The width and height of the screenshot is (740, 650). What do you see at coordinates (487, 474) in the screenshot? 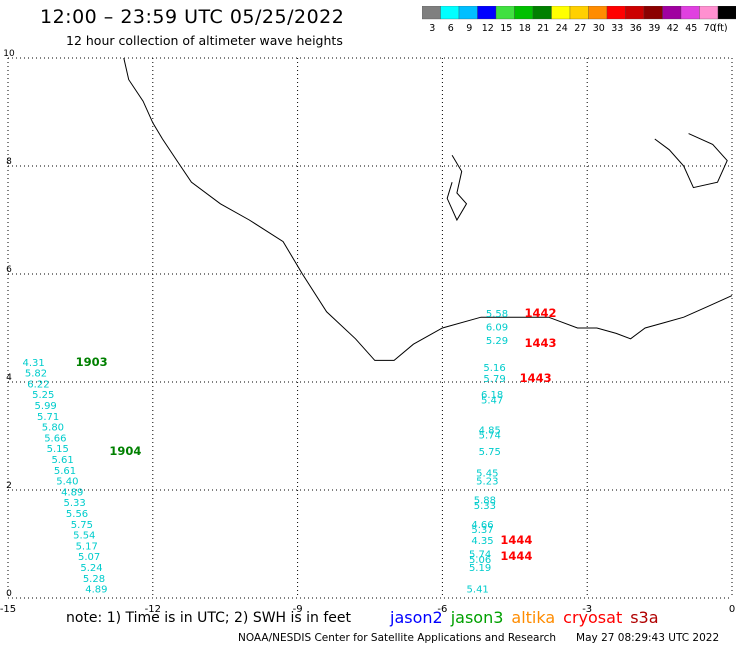
I see `swh-label: 5.45` at bounding box center [487, 474].